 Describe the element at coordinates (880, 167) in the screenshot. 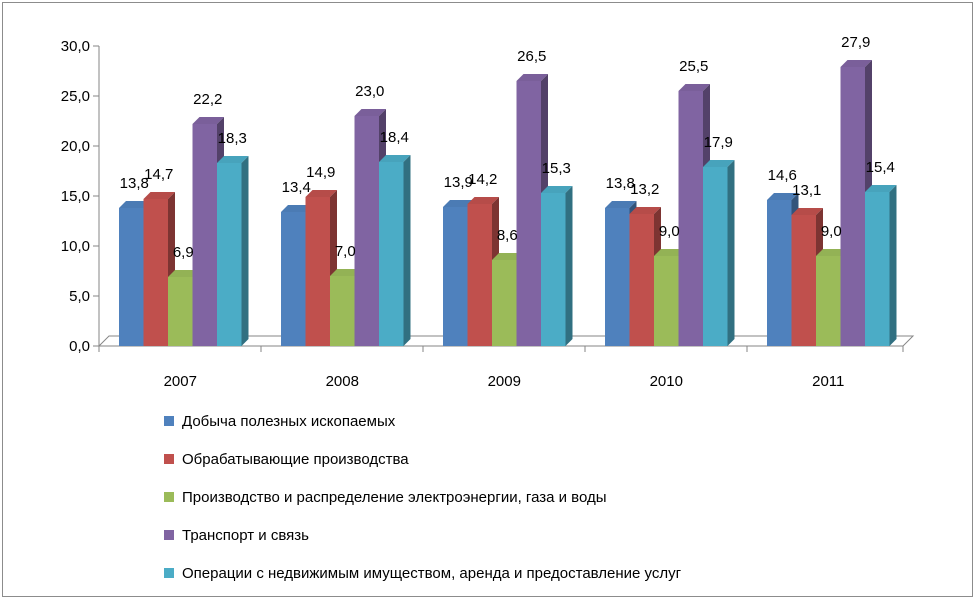

I see `data-label: 15,4` at that location.